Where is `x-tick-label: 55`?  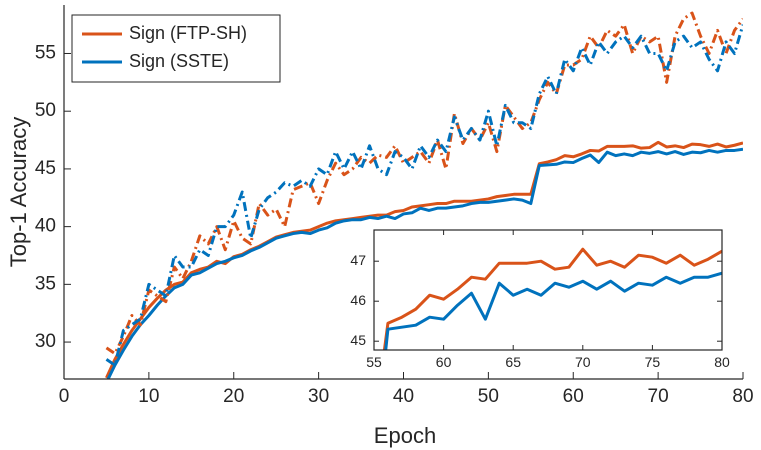
x-tick-label: 55 is located at coordinates (374, 362).